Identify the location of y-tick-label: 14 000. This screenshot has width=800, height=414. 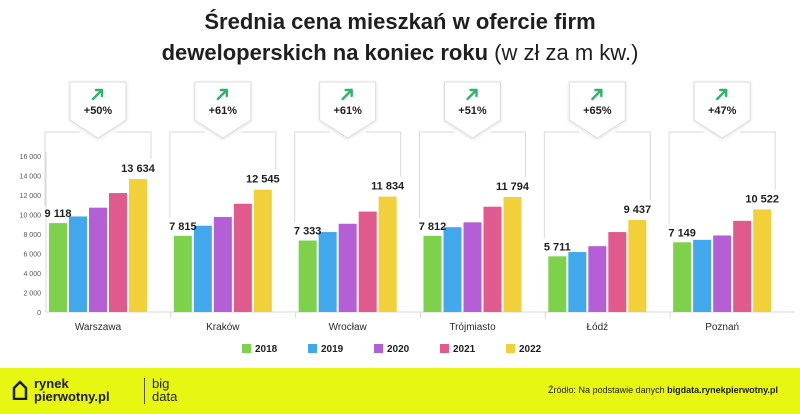
(31, 177).